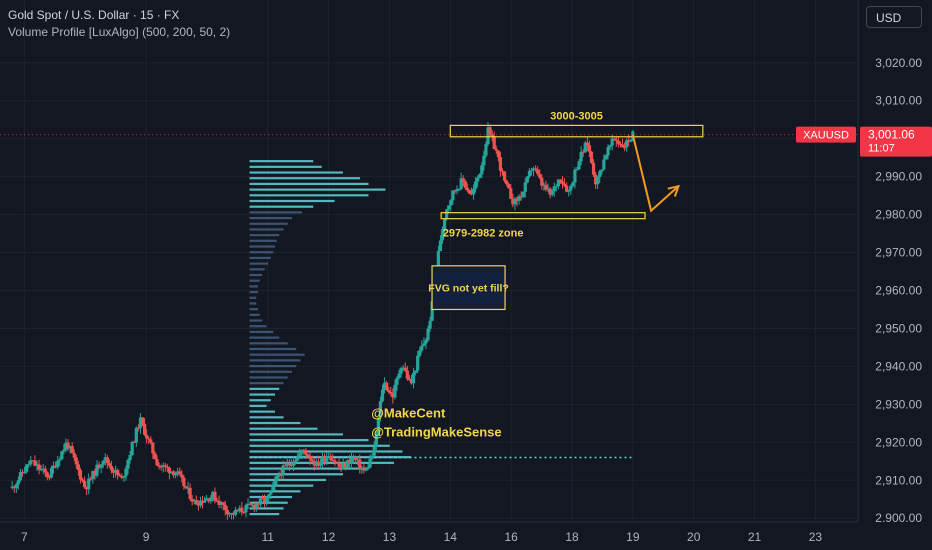  I want to click on currency-selector: USD, so click(894, 17).